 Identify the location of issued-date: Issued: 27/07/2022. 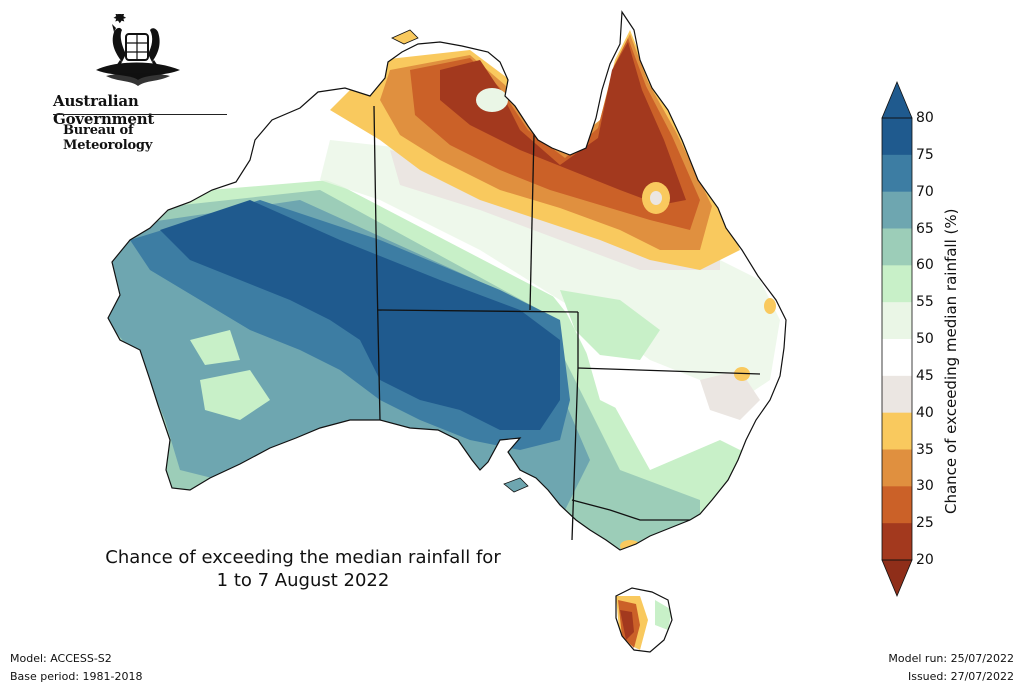
(960, 676).